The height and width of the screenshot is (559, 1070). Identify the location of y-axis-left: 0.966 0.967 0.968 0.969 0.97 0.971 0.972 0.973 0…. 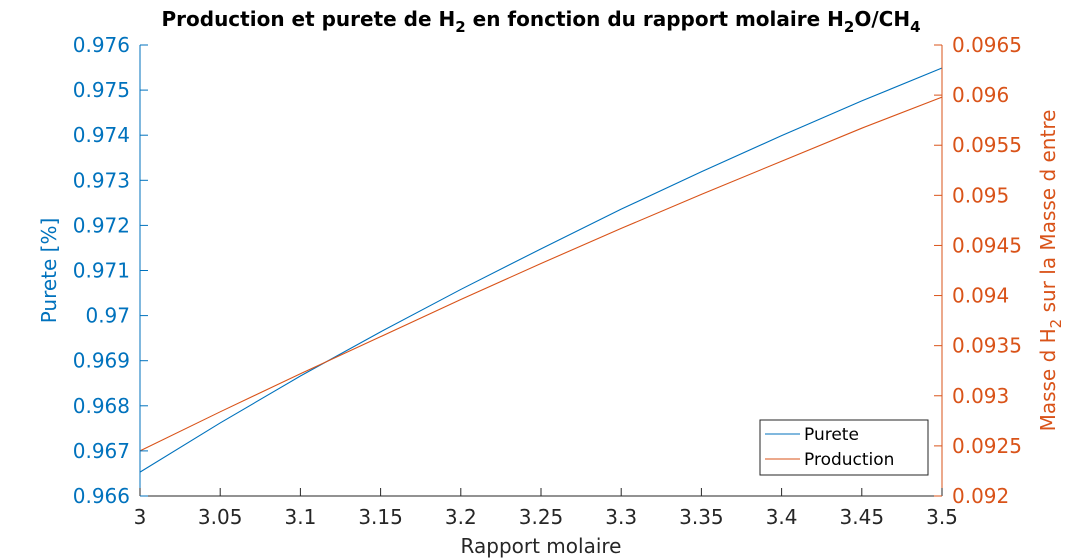
(110, 270).